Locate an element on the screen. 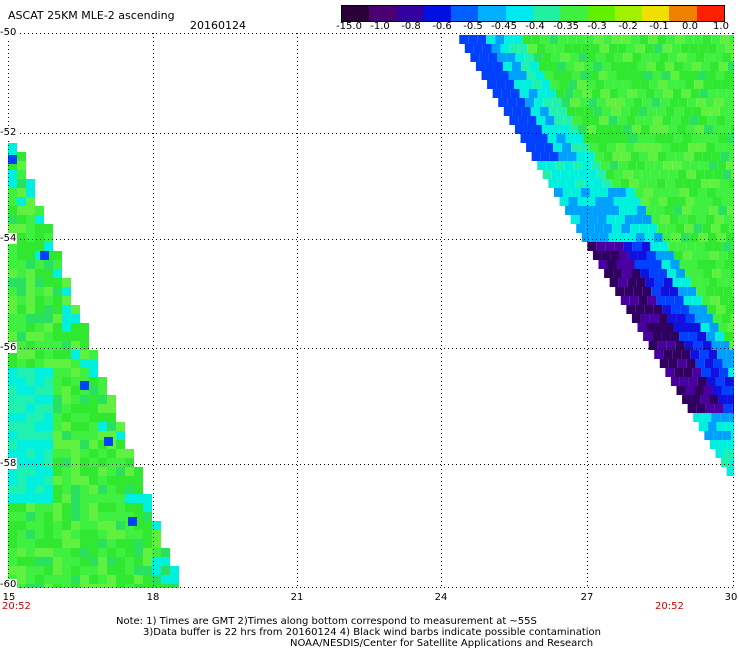 The width and height of the screenshot is (740, 650). colorbar-label: -0.3 is located at coordinates (597, 26).